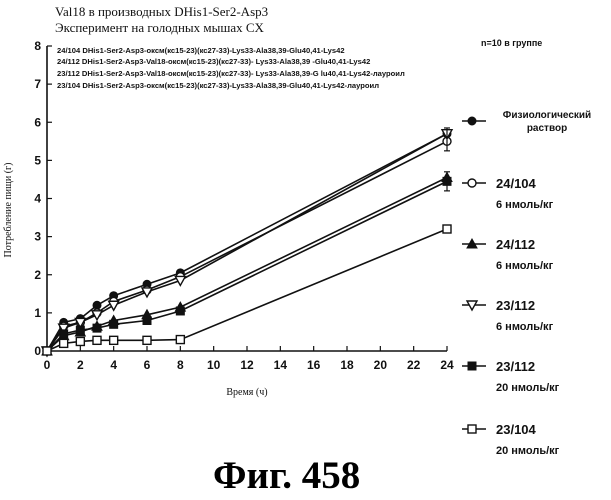  I want to click on x-tick-label: 10, so click(214, 365).